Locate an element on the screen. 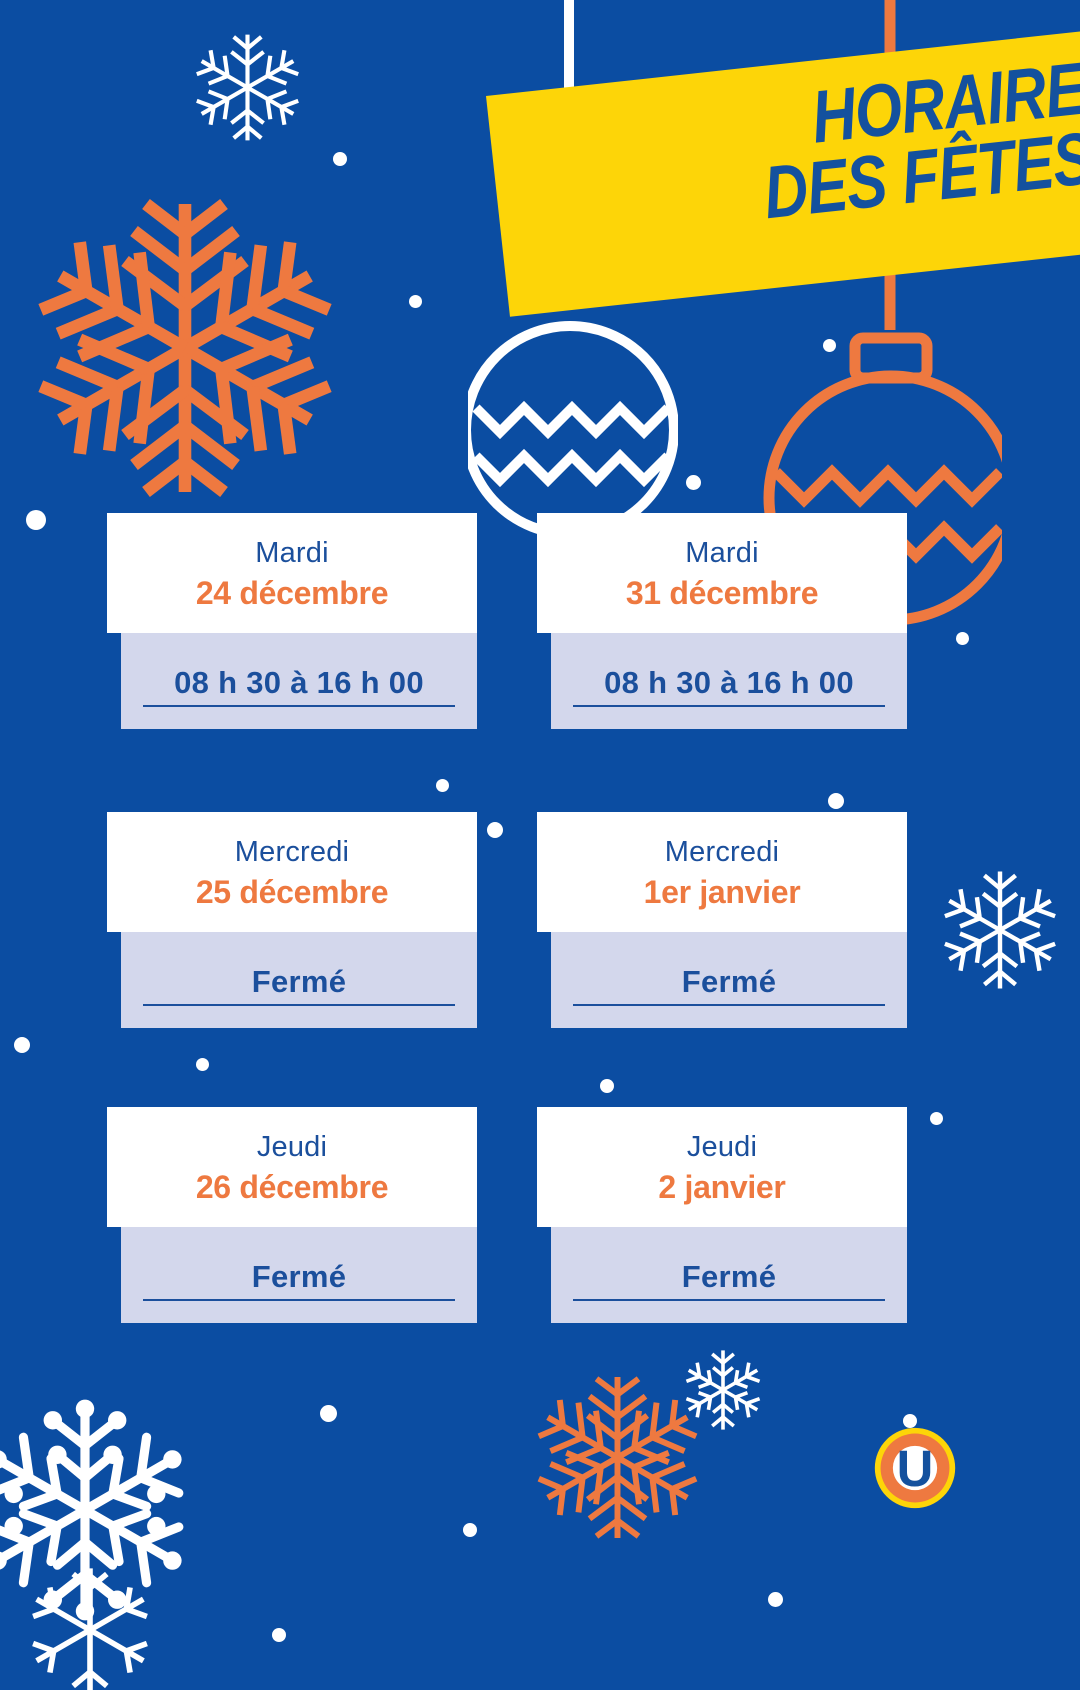 This screenshot has height=1690, width=1080. schedule-card: Mardi 24 décembre 08 h 30 à 16 h 00 is located at coordinates (292, 621).